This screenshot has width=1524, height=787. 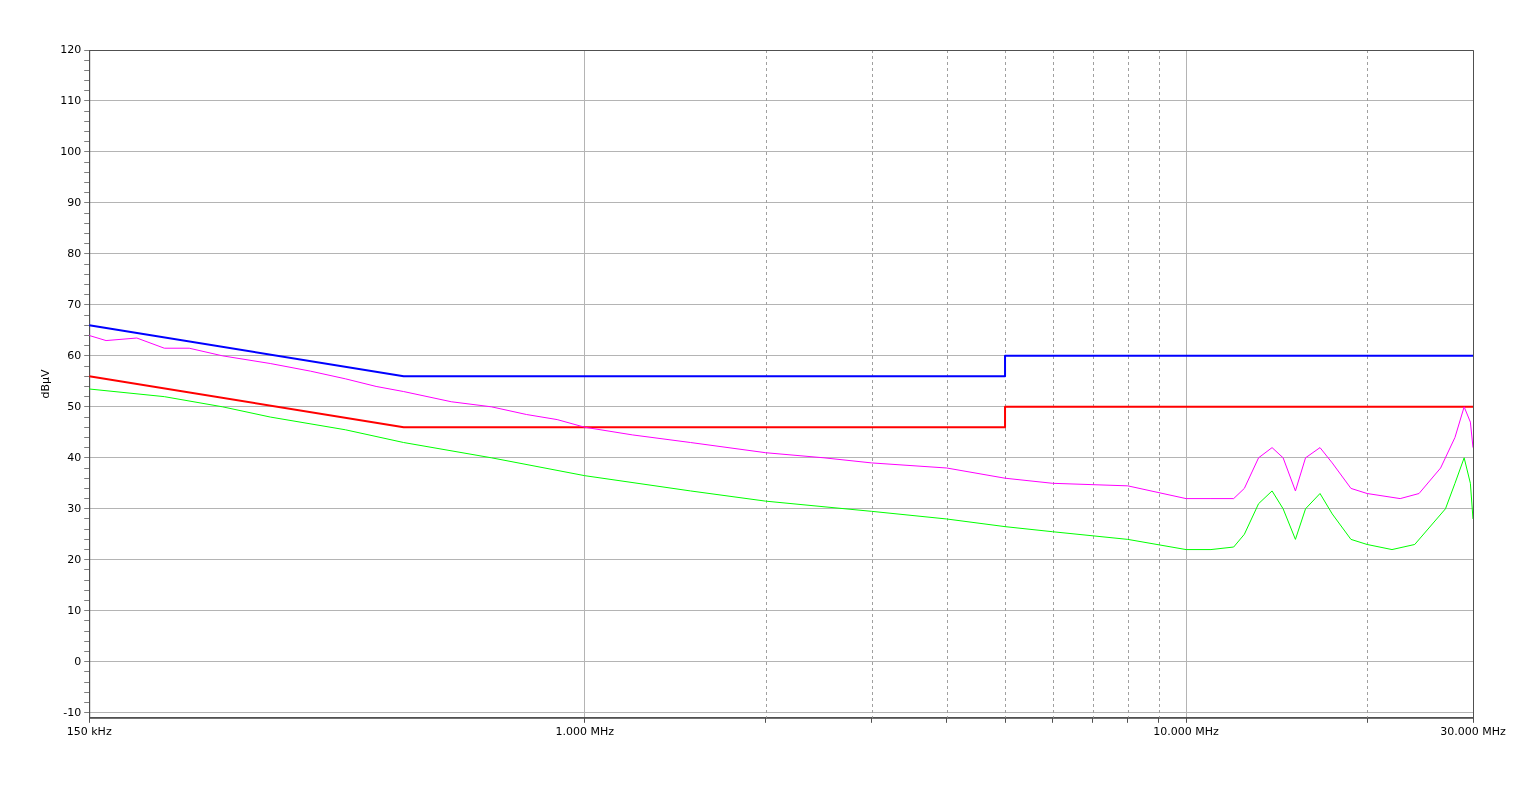 I want to click on y-tick-label: 0, so click(x=78, y=661).